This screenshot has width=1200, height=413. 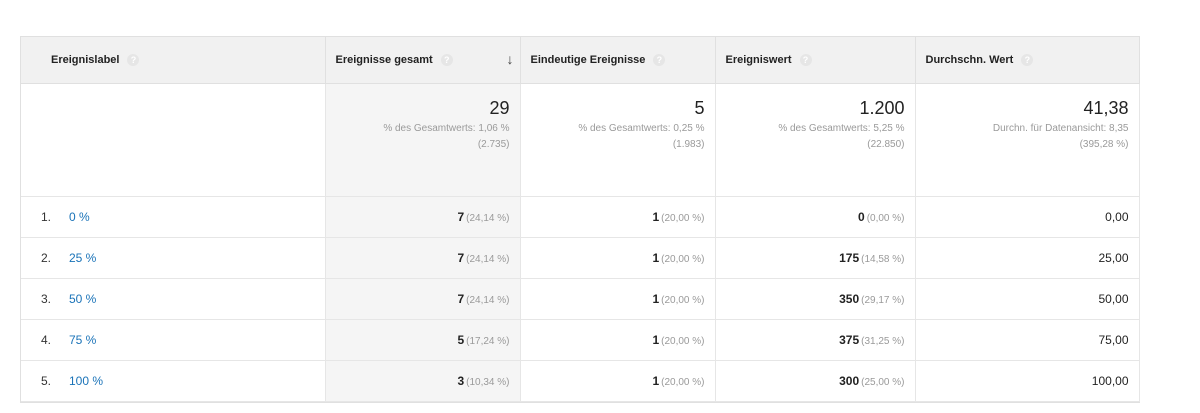 I want to click on cell-percent: (29,17 %), so click(x=883, y=300).